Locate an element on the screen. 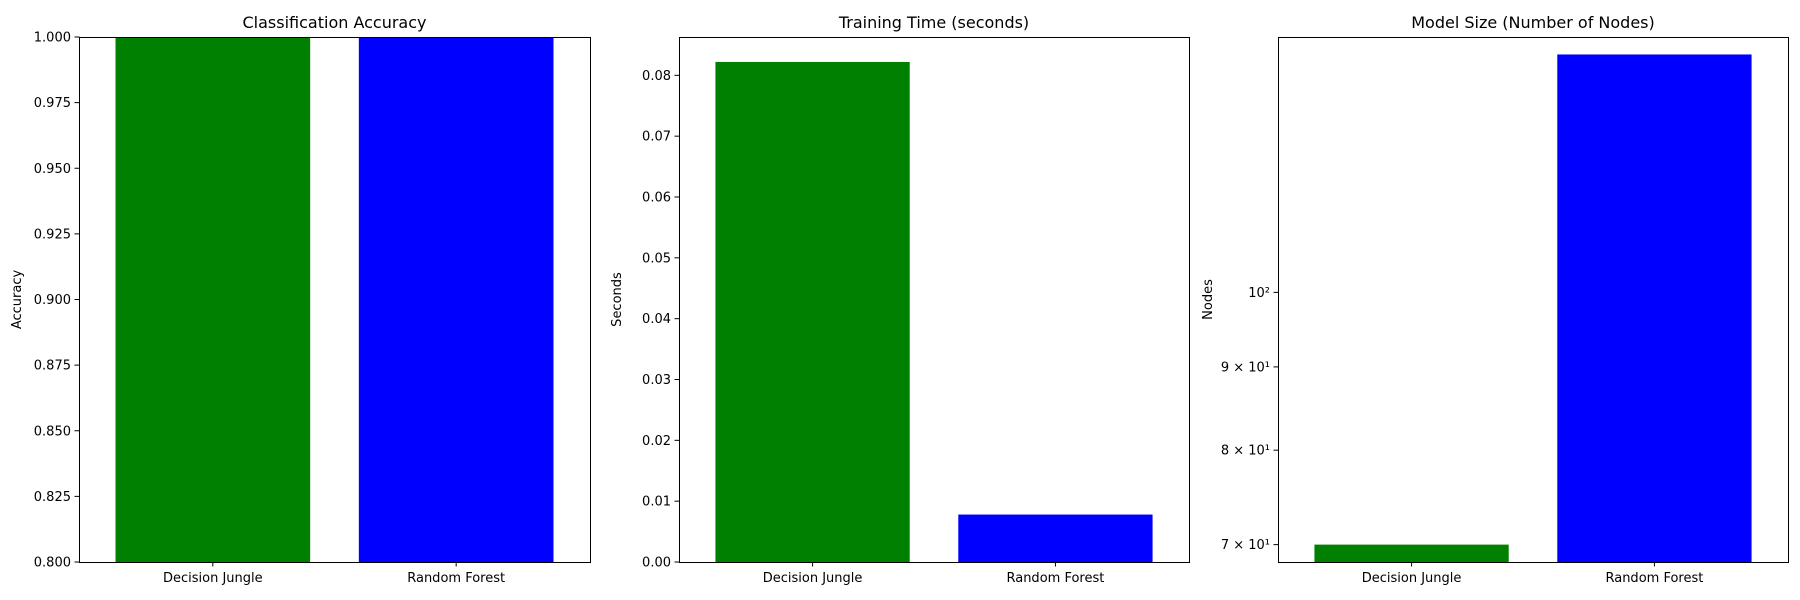 The height and width of the screenshot is (600, 1800). y-tick-label: 0.01 is located at coordinates (656, 502).